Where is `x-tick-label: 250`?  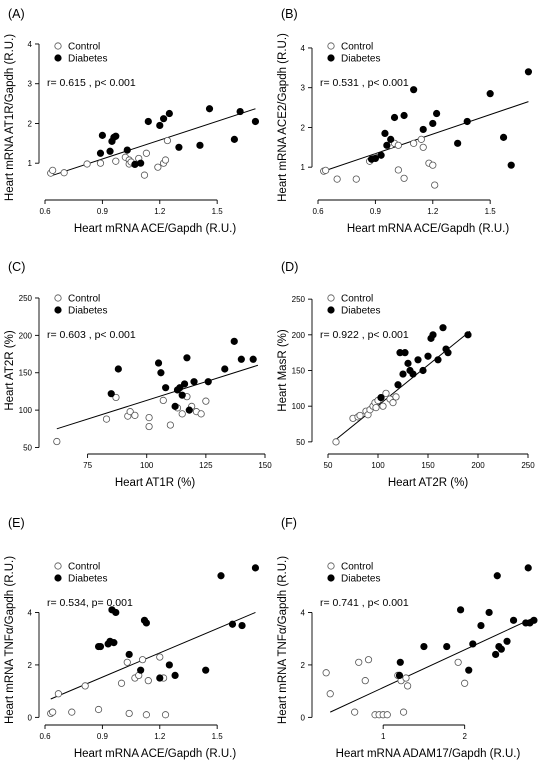
x-tick-label: 250 is located at coordinates (528, 465).